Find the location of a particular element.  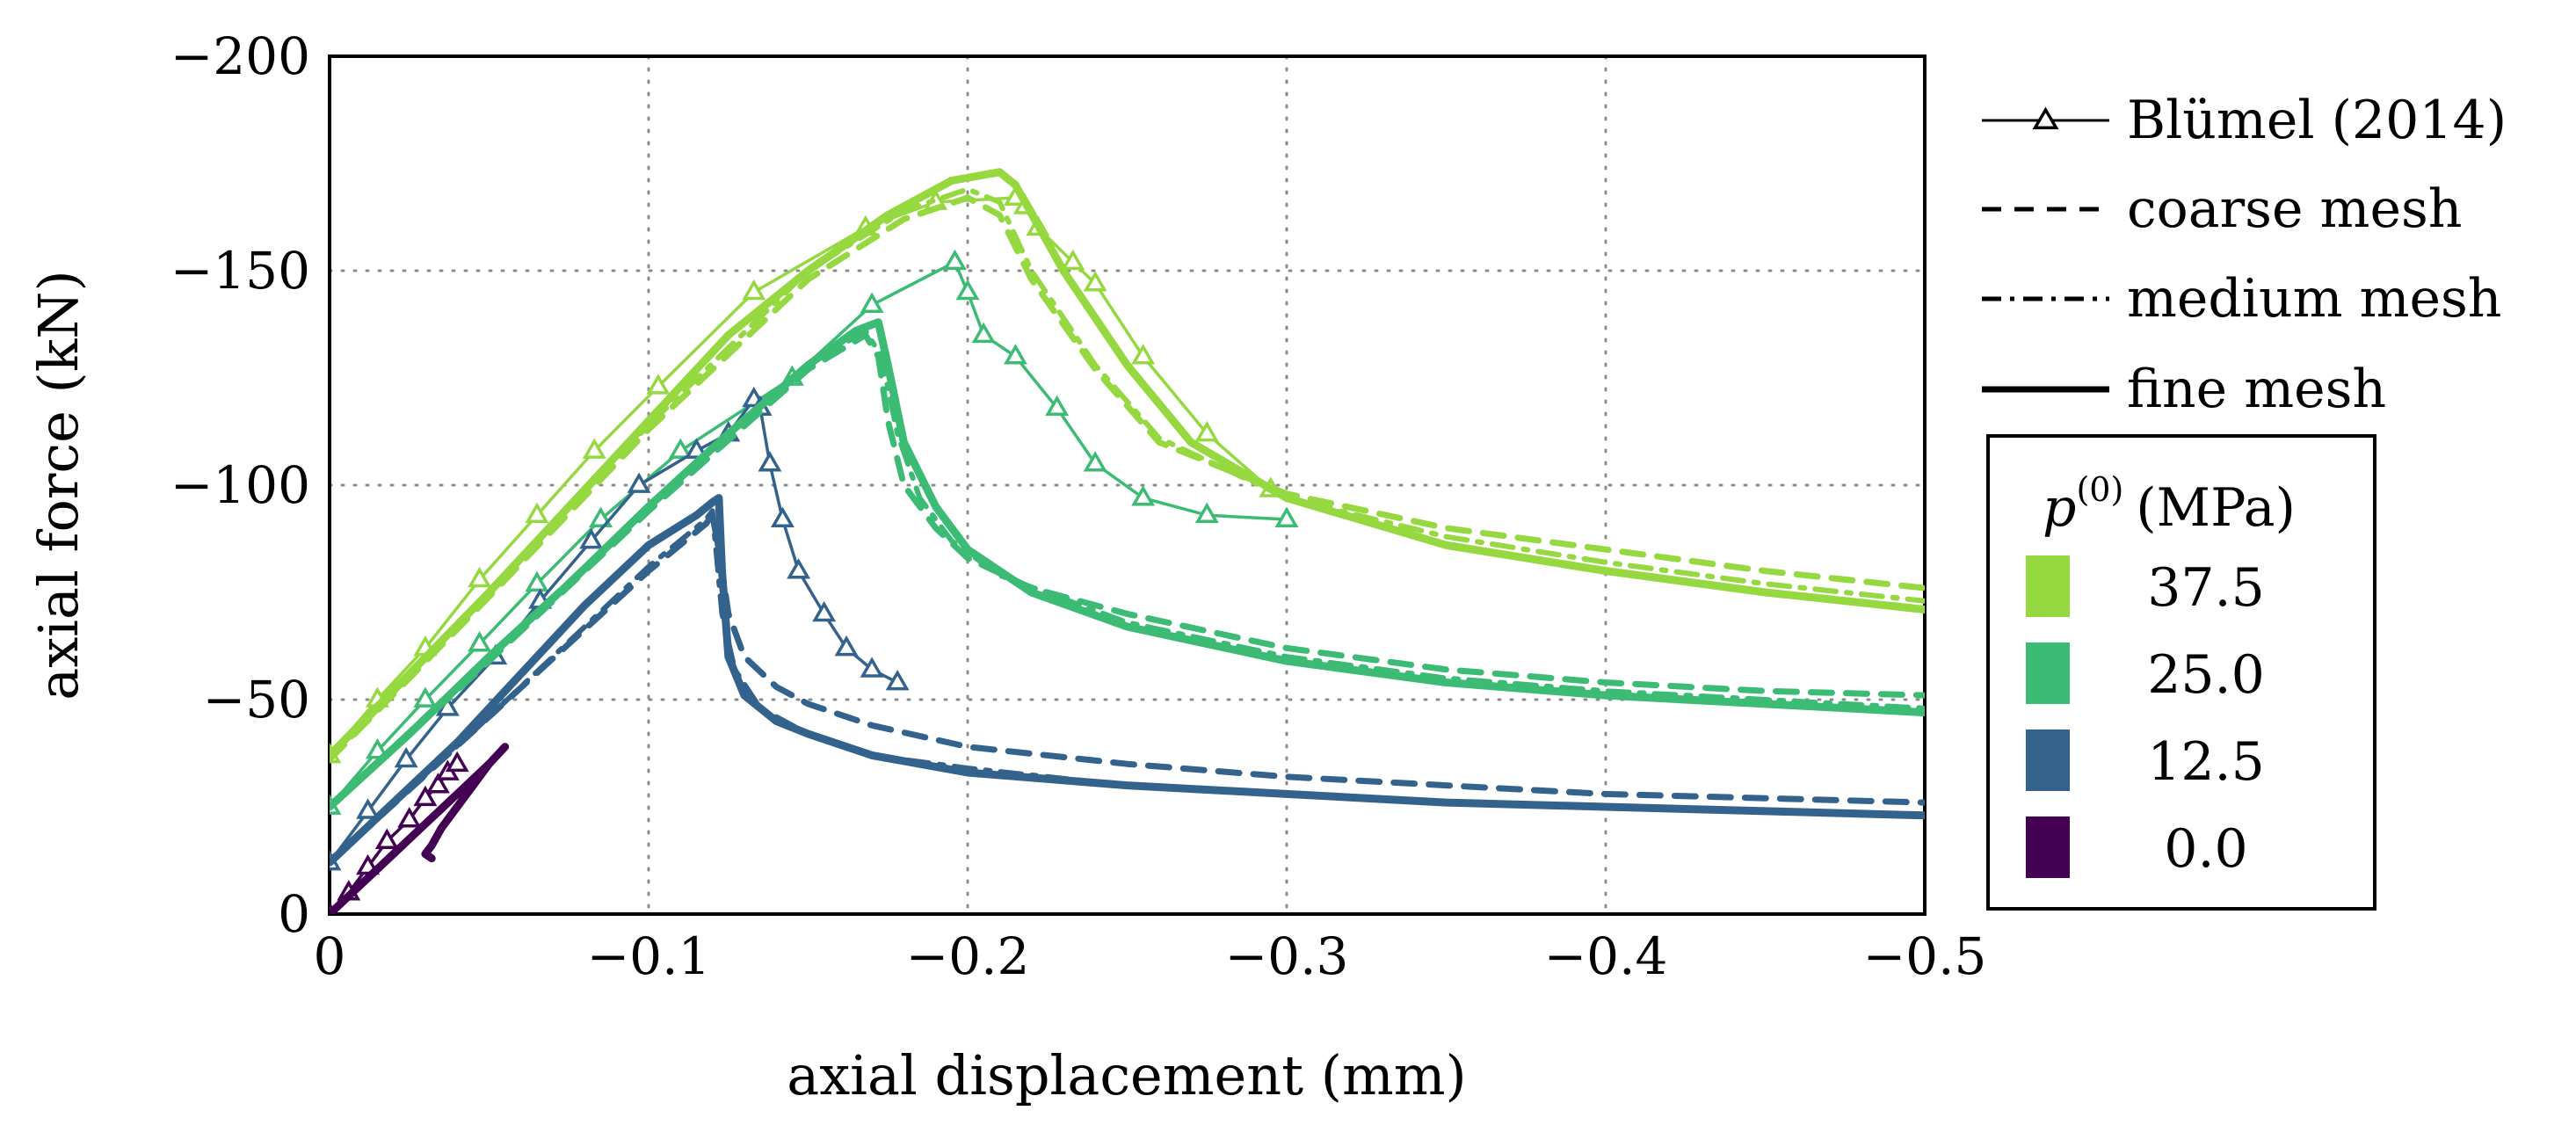

pressure-label: 25.0 is located at coordinates (2206, 675).